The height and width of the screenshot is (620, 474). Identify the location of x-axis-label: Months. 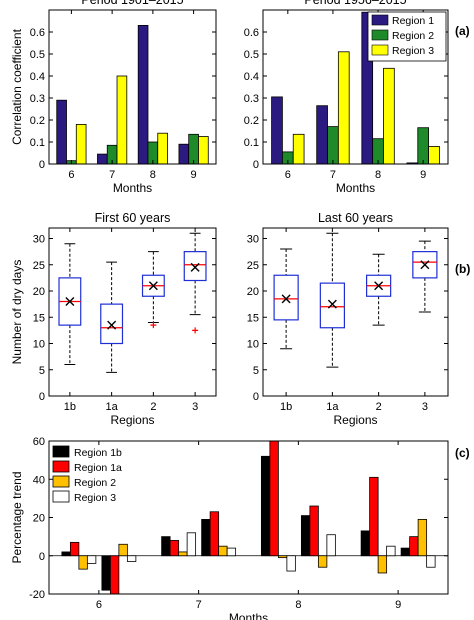
(355, 188).